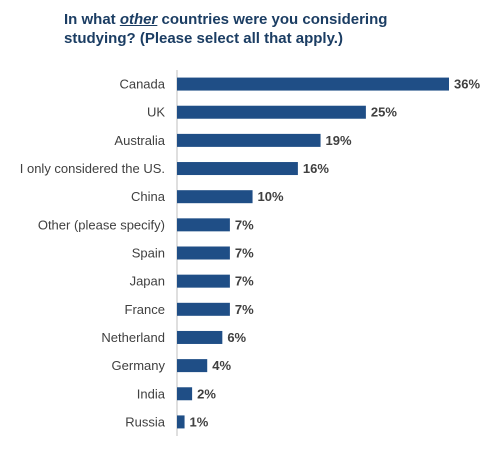 Image resolution: width=499 pixels, height=450 pixels. I want to click on title-line1-post: countries were you considering, so click(272, 19).